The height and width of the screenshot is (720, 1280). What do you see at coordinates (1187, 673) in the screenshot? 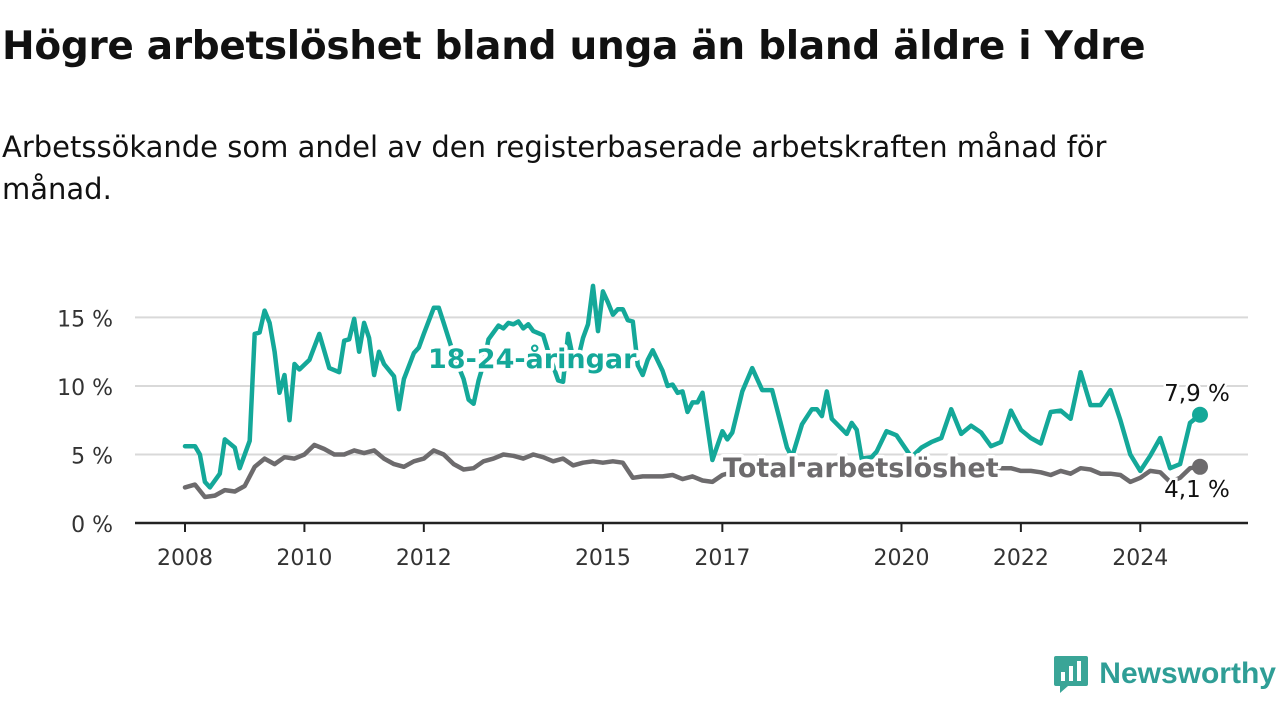
I see `brand-name: Newsworthy` at bounding box center [1187, 673].